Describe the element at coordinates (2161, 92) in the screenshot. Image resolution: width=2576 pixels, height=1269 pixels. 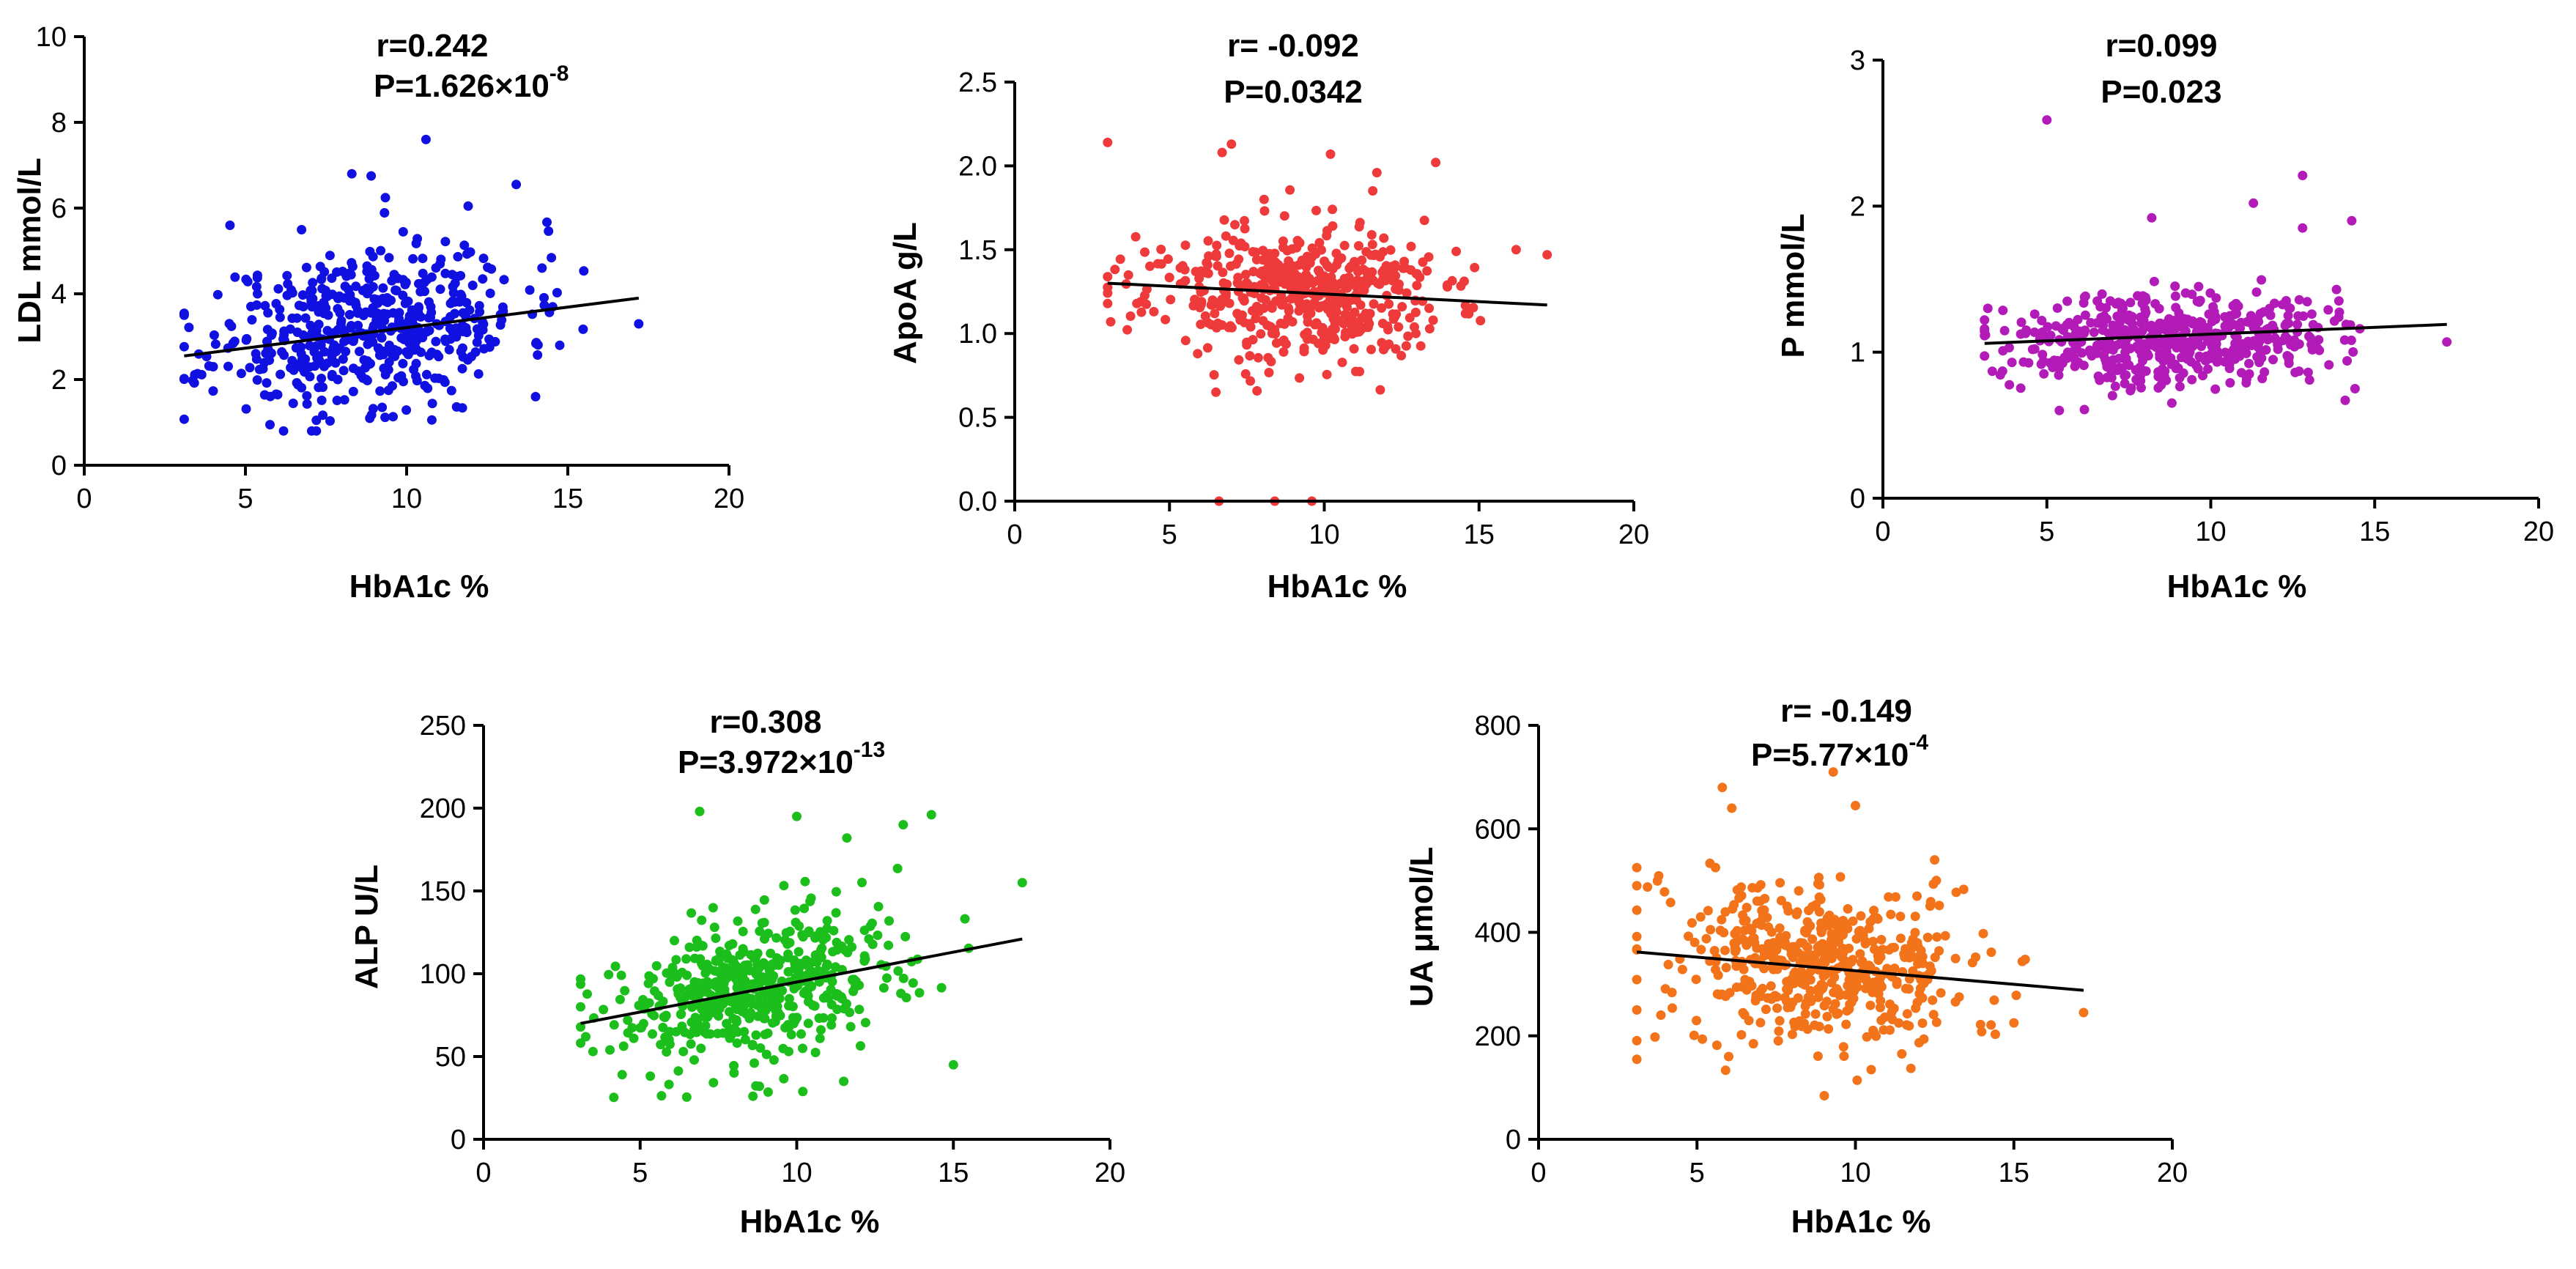
I see `stat-p-p: P=0.023` at that location.